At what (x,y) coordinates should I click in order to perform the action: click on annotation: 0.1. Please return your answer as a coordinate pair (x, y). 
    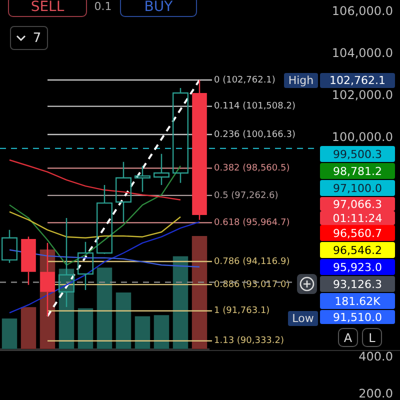
    Looking at the image, I should click on (103, 7).